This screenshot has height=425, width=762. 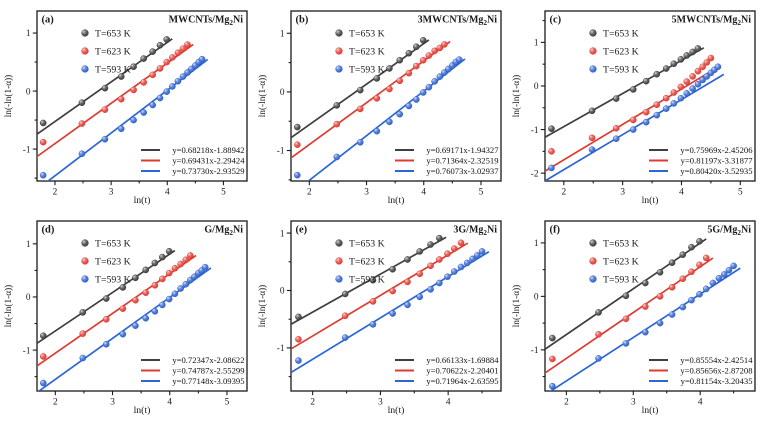 I want to click on equation-label: y=0.71364x-2.32519, so click(x=462, y=161).